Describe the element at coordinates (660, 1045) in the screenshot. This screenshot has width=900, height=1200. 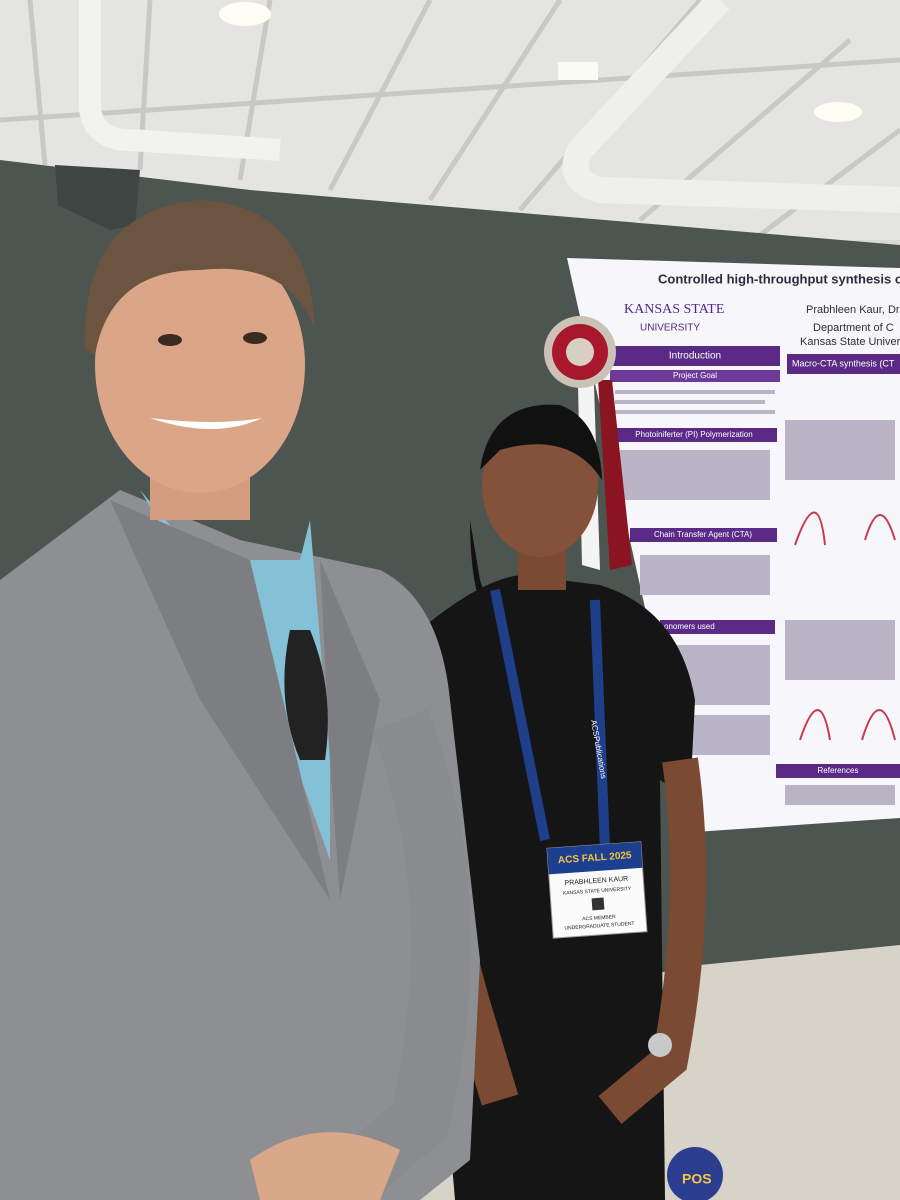
I see `watch` at that location.